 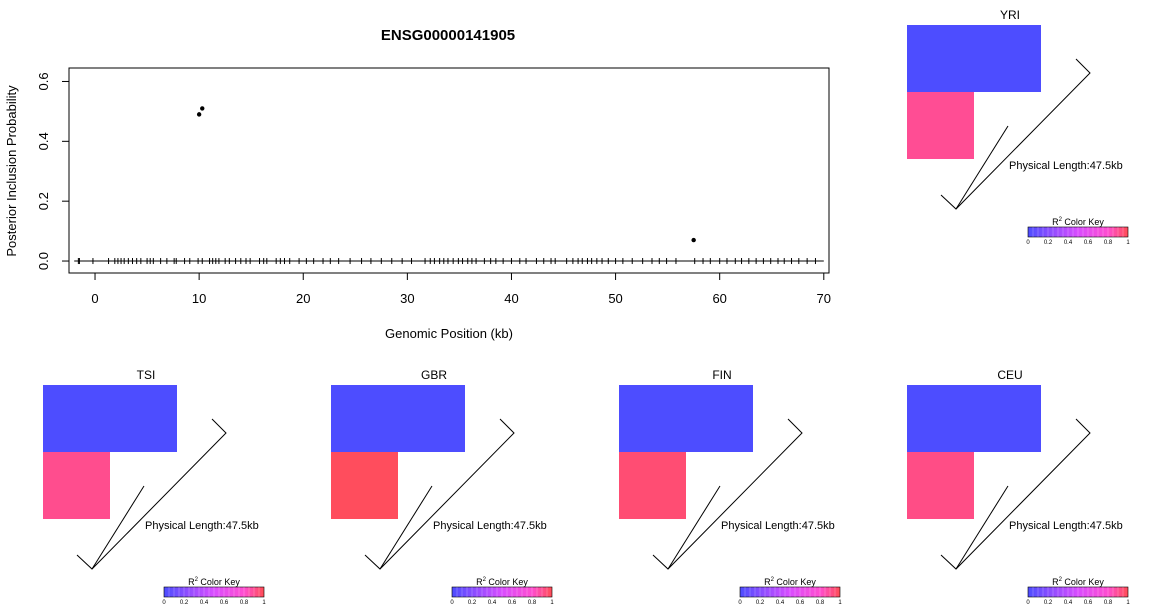 What do you see at coordinates (824, 298) in the screenshot?
I see `x-tick-label: 70` at bounding box center [824, 298].